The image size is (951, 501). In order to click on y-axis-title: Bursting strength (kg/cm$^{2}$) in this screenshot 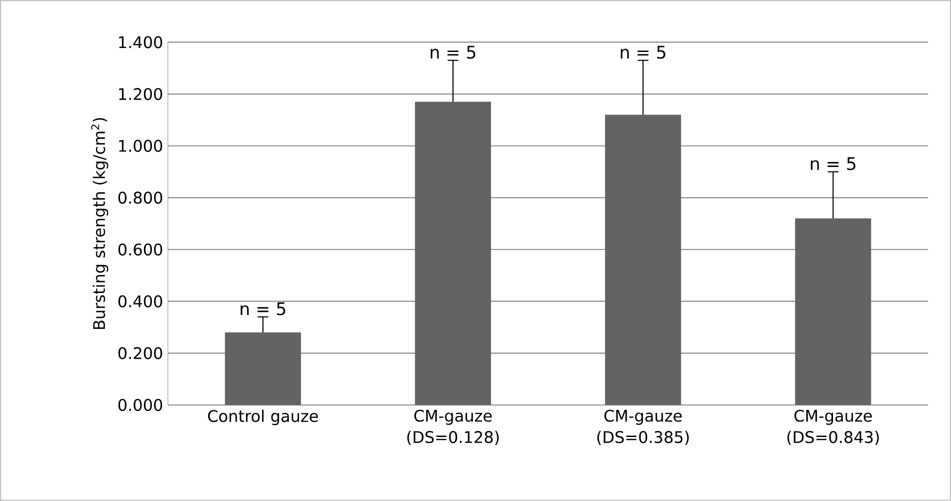, I will do `click(99, 223)`.